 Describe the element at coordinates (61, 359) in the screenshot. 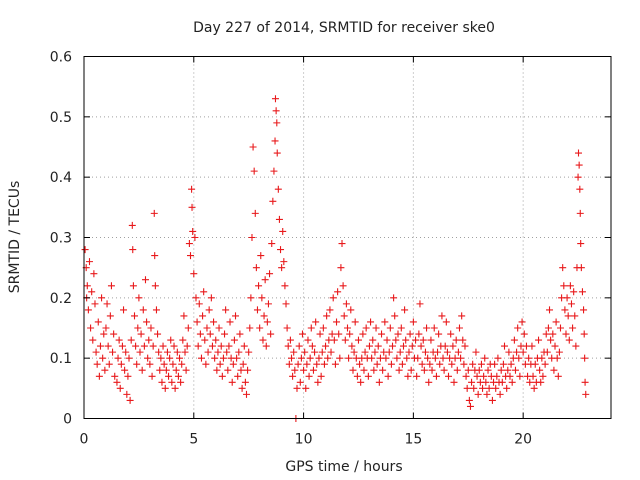

I see `y-tick-label: 0.1` at that location.